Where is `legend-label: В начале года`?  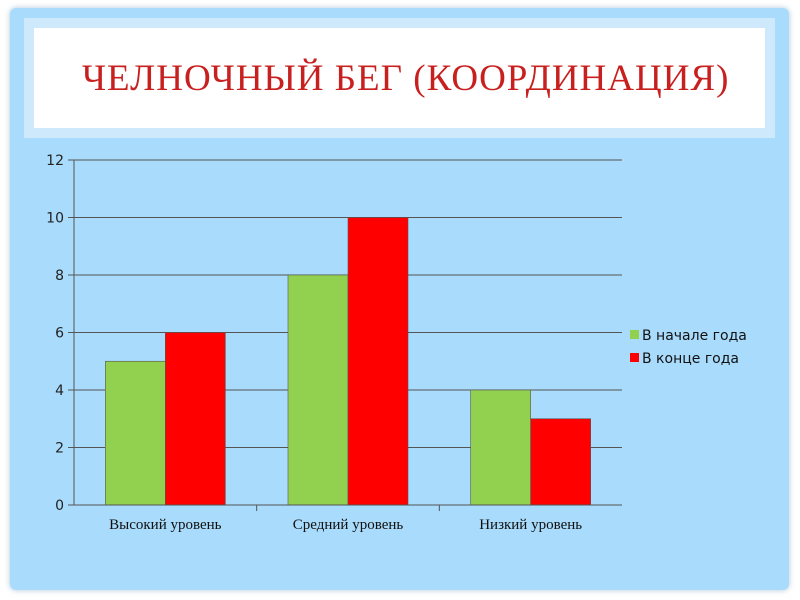
legend-label: В начале года is located at coordinates (694, 336).